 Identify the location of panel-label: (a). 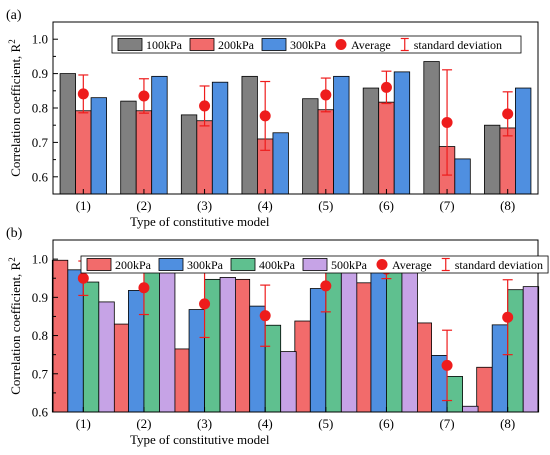
(14, 15).